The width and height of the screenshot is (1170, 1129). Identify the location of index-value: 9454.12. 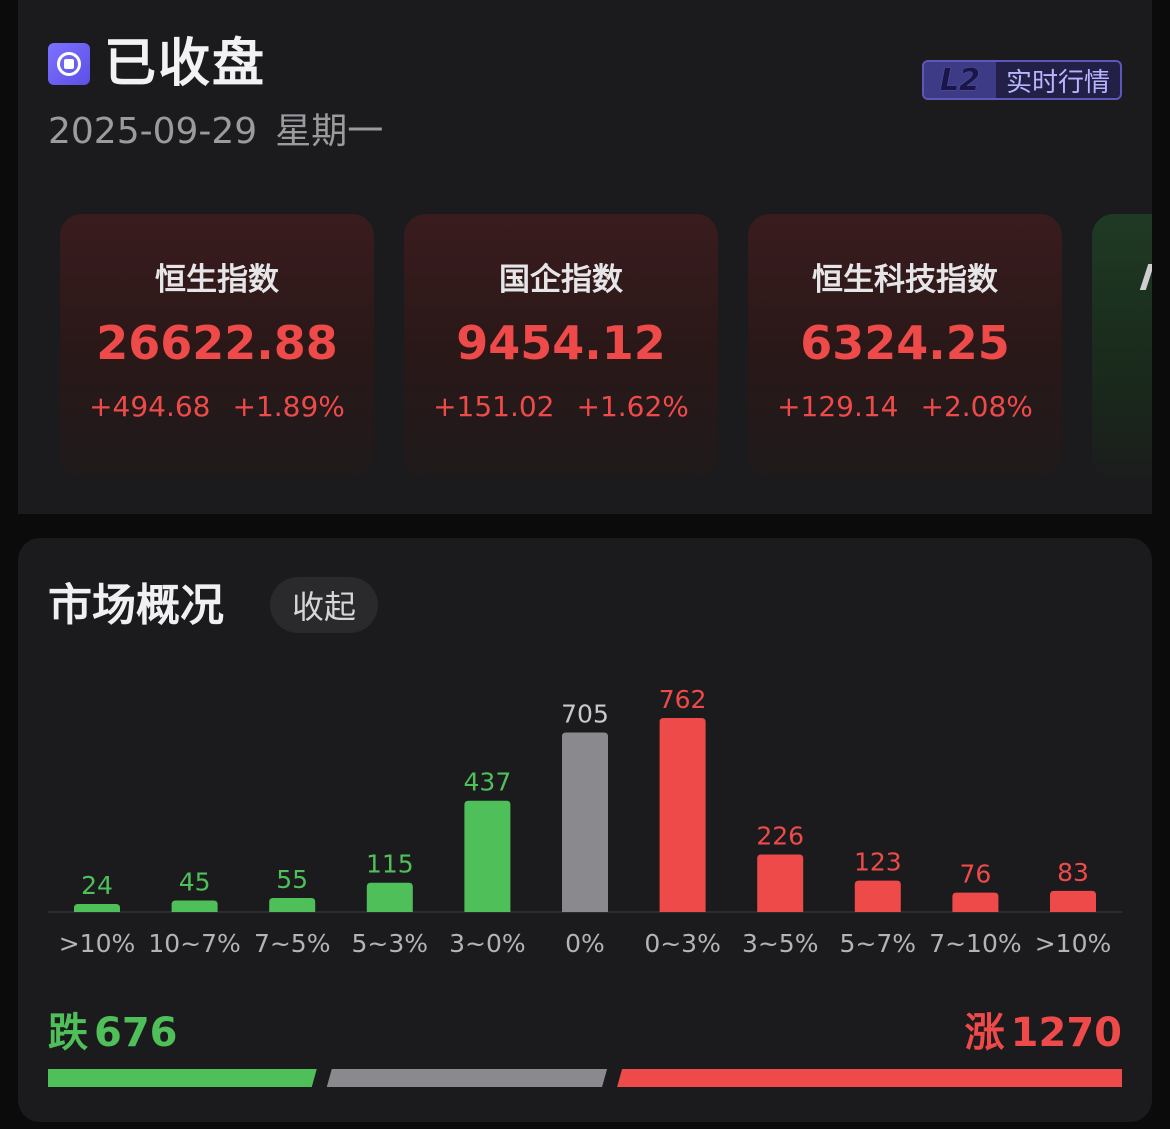
(561, 343).